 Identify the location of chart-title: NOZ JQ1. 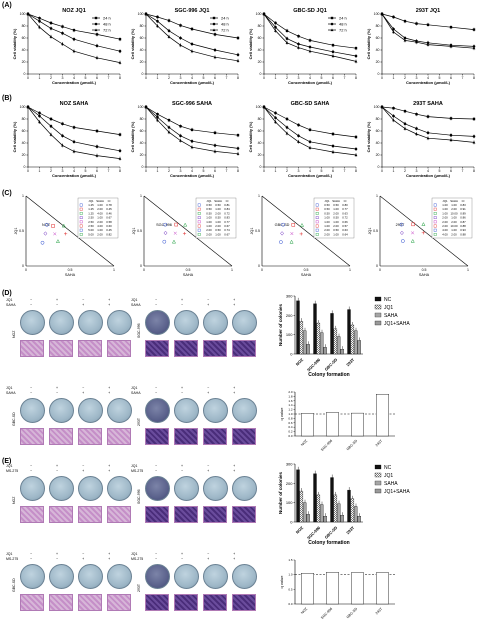
(74, 11).